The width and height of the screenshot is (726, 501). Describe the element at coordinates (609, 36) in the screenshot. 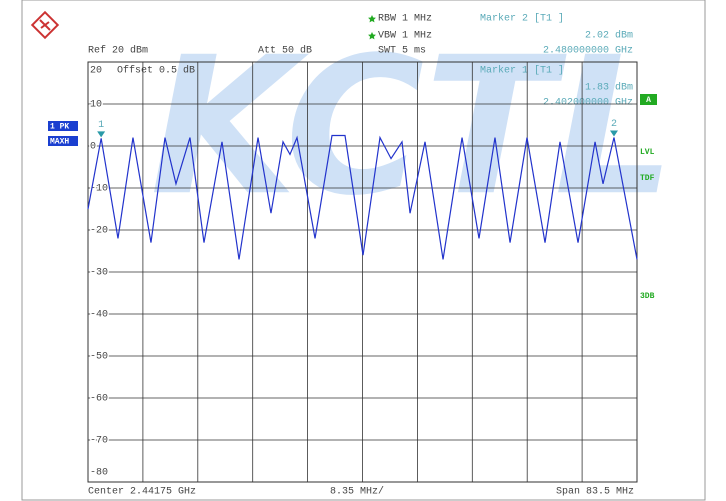

I see `marker-level: 2.02 dBm` at that location.